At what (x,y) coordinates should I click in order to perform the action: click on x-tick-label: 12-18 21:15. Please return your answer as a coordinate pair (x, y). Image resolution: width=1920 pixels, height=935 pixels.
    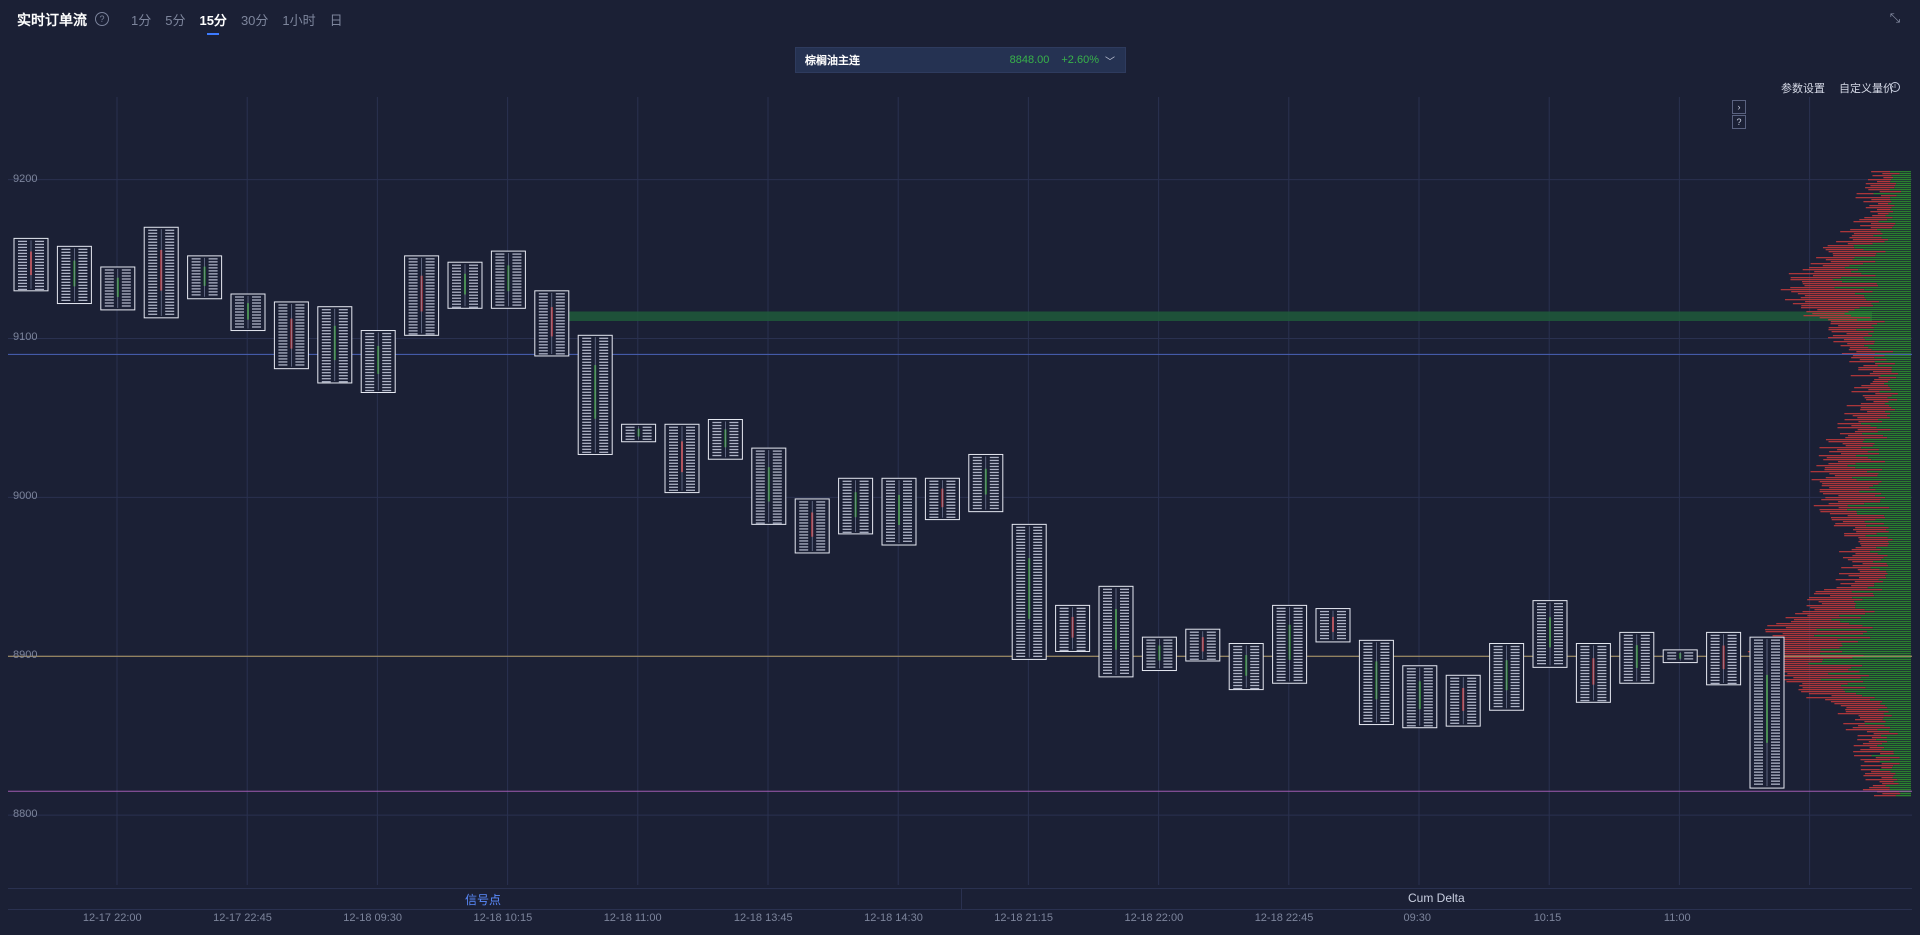
    Looking at the image, I should click on (1024, 918).